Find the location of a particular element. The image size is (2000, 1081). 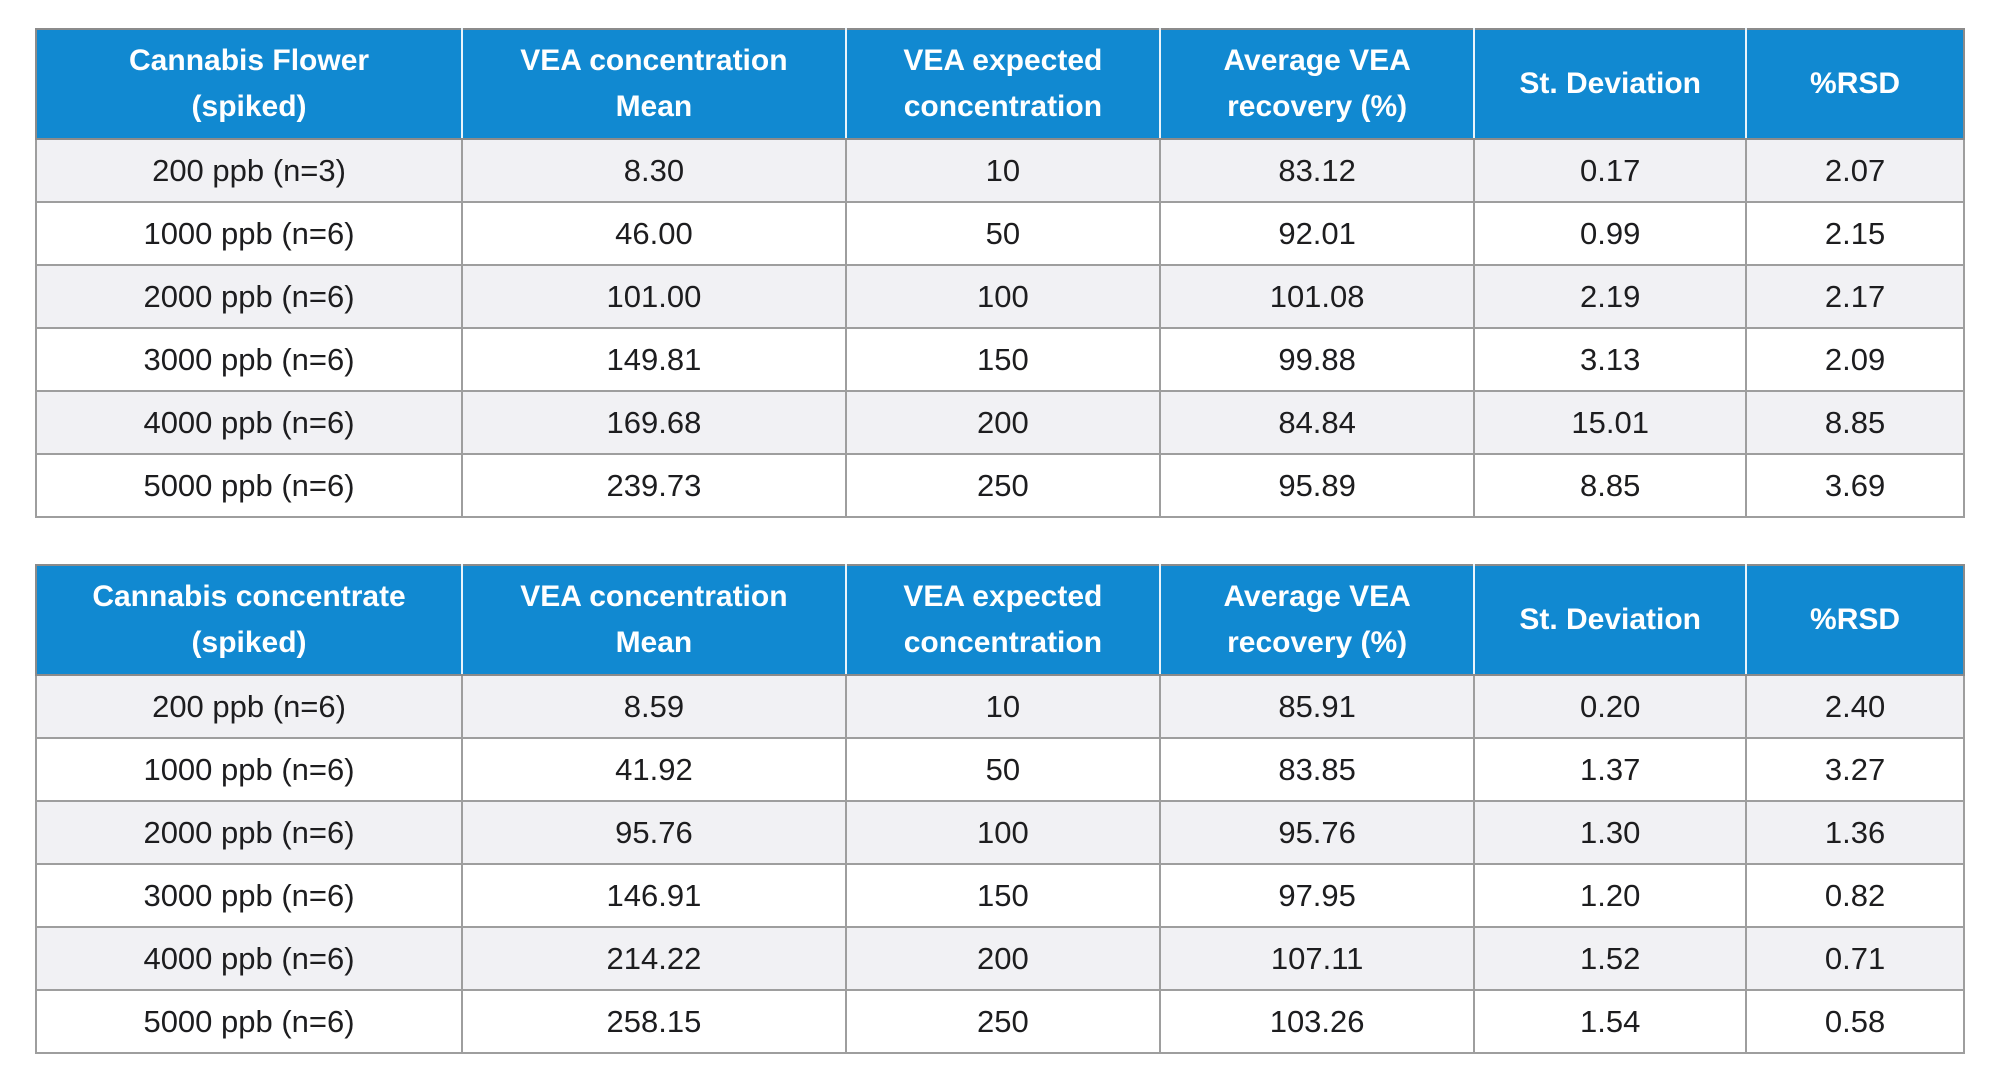

value-cell: 0.17 is located at coordinates (1610, 170).